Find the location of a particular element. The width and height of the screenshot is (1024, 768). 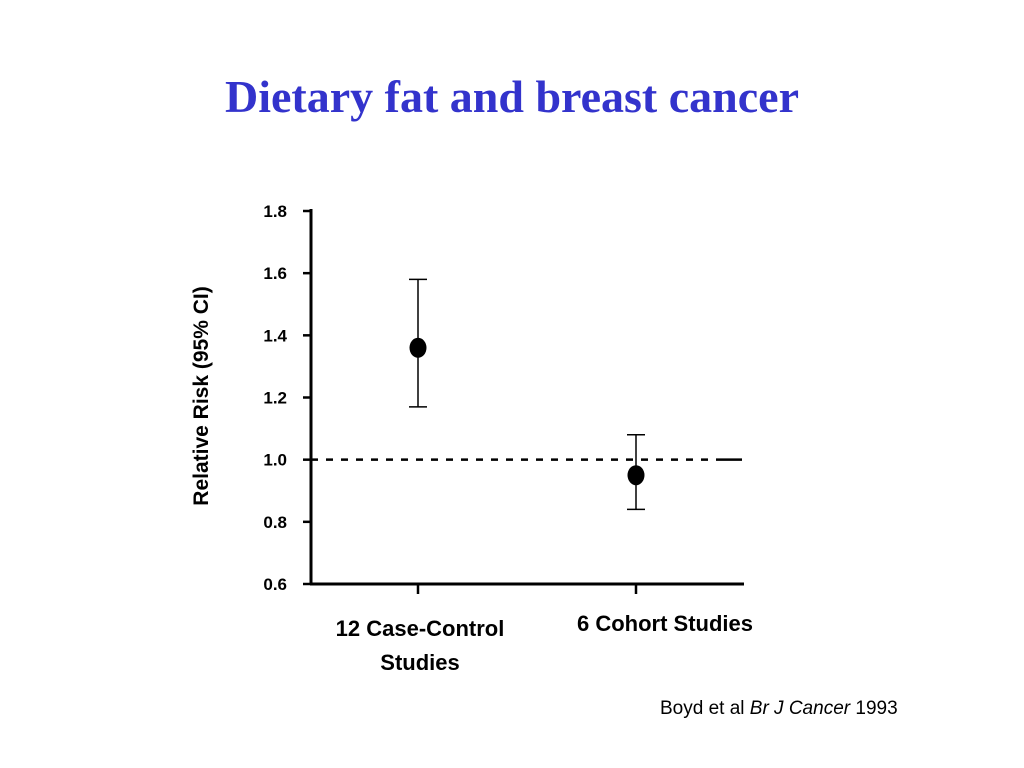

category-label: 6 Cohort Studies is located at coordinates (665, 623).